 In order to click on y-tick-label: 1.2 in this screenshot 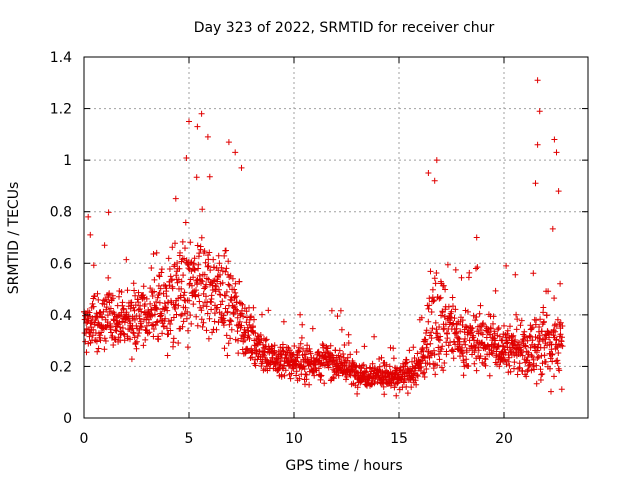, I will do `click(61, 110)`.